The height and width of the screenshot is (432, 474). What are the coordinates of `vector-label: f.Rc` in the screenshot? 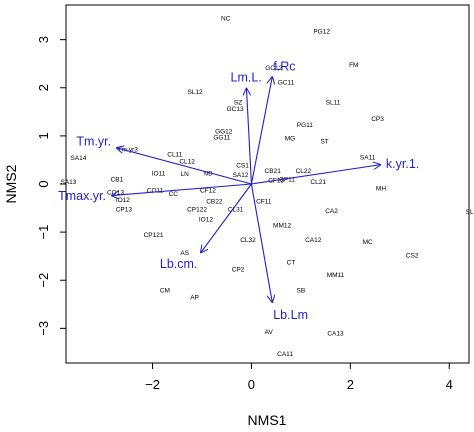 It's located at (284, 66).